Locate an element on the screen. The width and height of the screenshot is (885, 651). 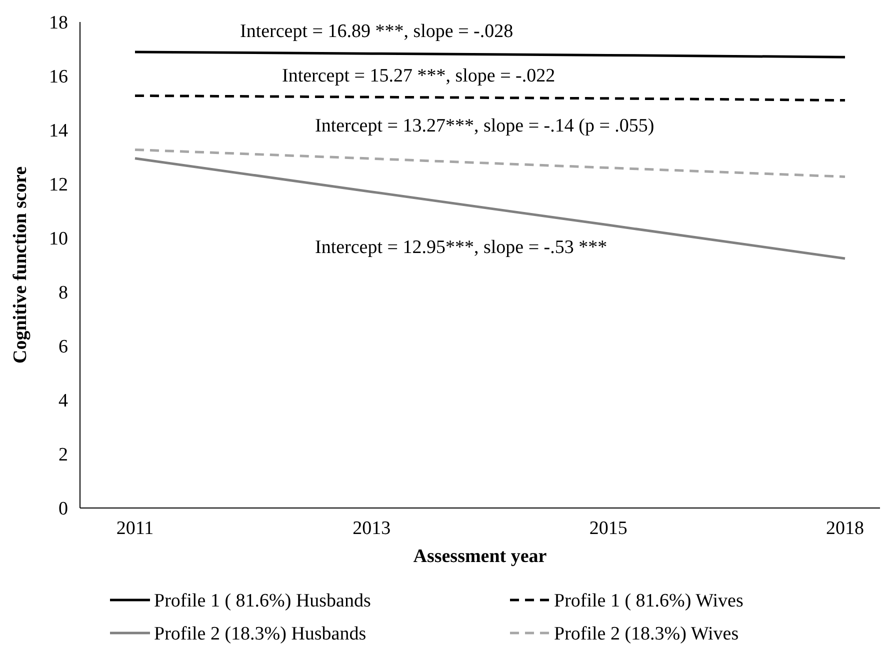
legend-label: Profile 1 ( 81.6%) Wives is located at coordinates (649, 601).